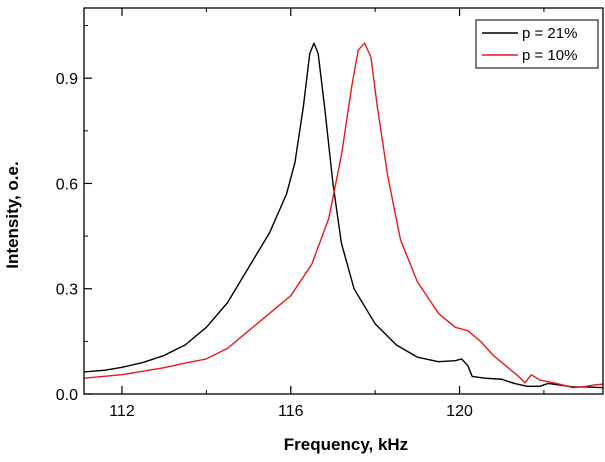  Describe the element at coordinates (67, 395) in the screenshot. I see `y-tick-label: 0.0` at that location.